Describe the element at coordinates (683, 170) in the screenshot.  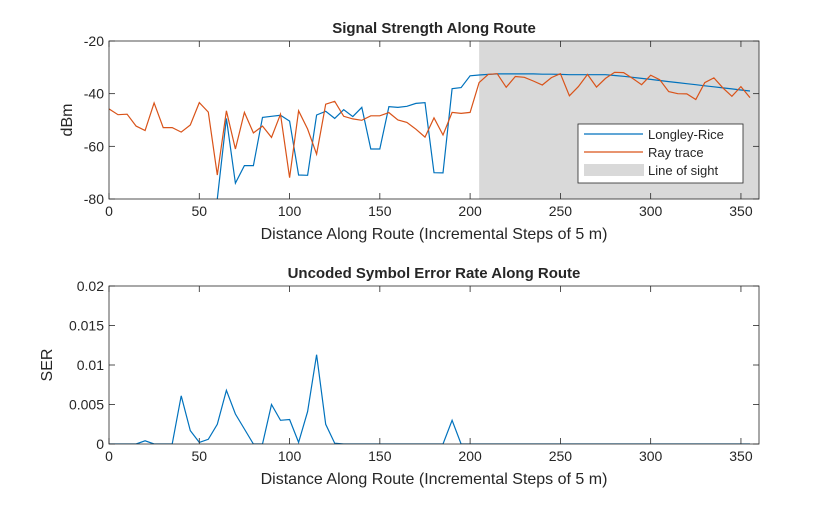
I see `legend-entry: Line of sight` at that location.